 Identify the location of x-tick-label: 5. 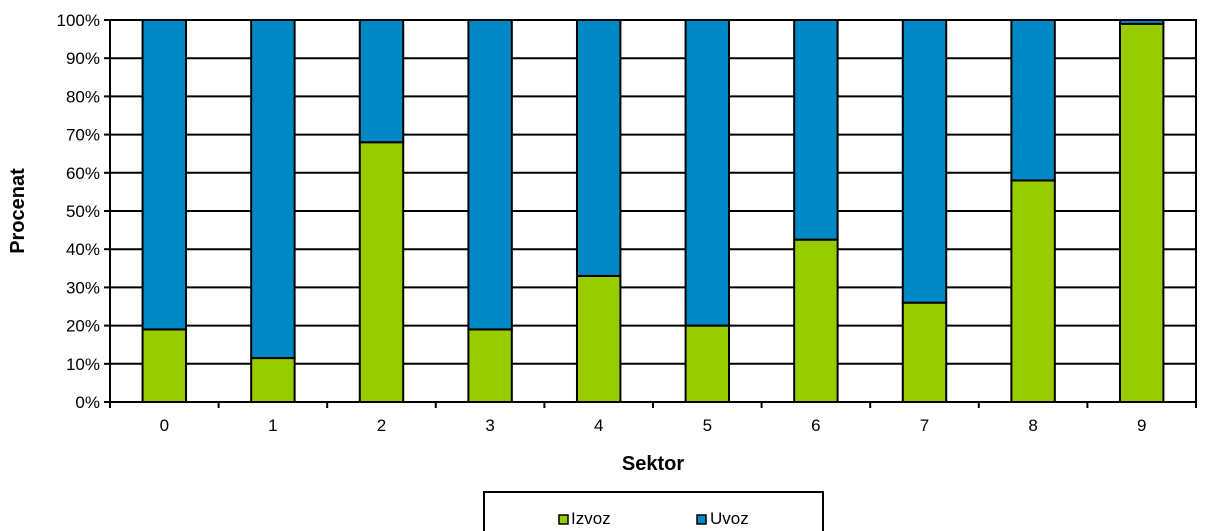
(707, 425).